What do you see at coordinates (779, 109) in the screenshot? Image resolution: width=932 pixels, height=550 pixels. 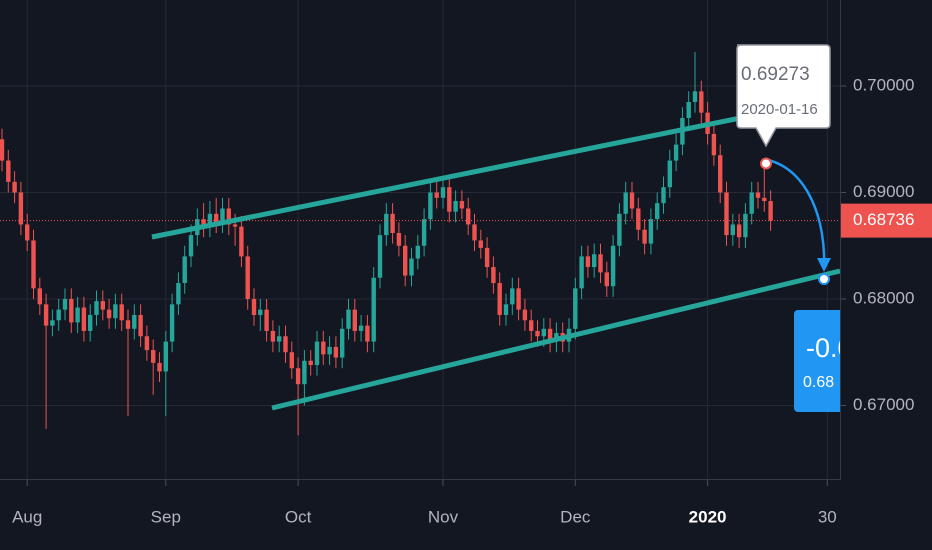 I see `tooltip-date: 2020-01-16` at bounding box center [779, 109].